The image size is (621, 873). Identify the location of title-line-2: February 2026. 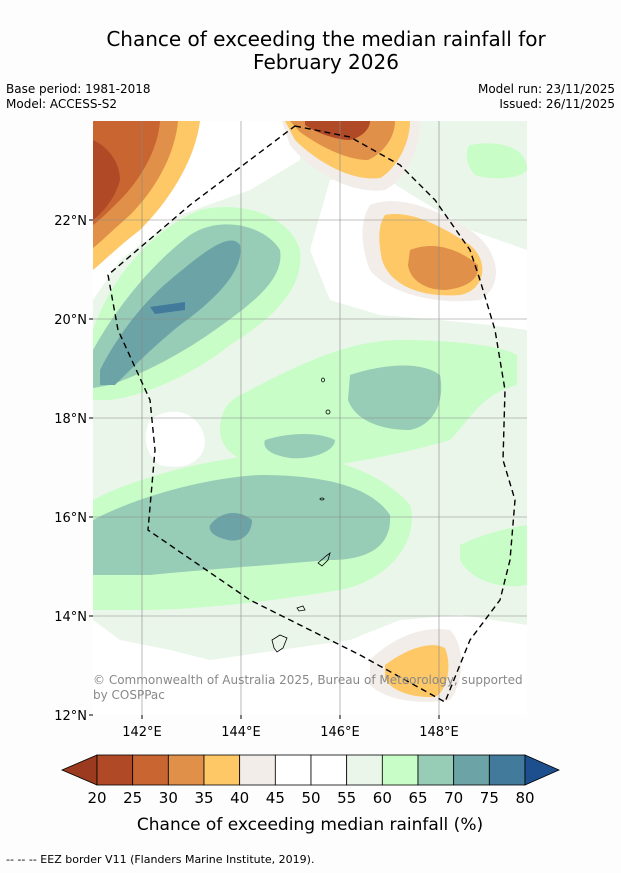
(326, 62).